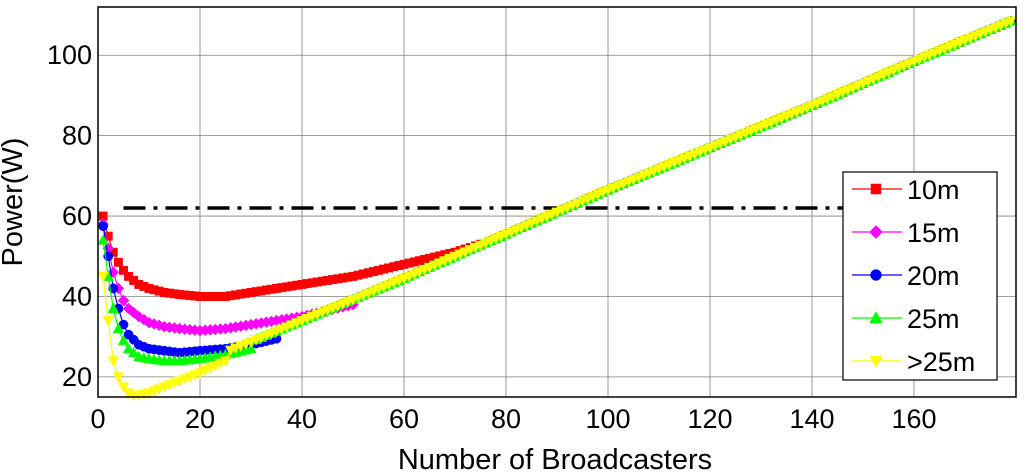 This screenshot has height=474, width=1024. What do you see at coordinates (77, 216) in the screenshot?
I see `y-tick-label: 60` at bounding box center [77, 216].